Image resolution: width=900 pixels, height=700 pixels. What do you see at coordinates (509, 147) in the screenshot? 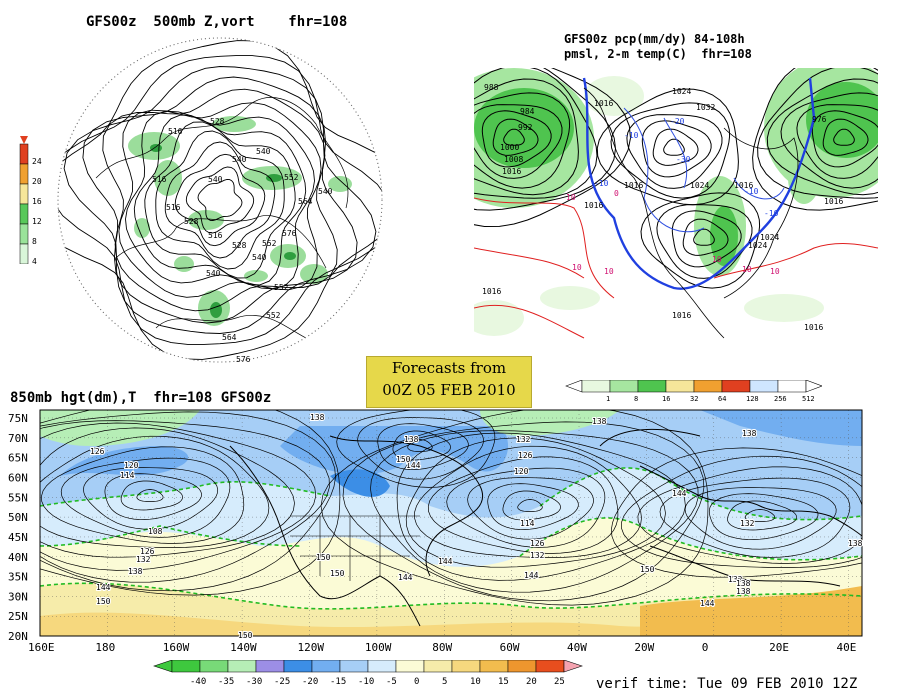
I see `precip-isobar-label: 1000` at bounding box center [509, 147].